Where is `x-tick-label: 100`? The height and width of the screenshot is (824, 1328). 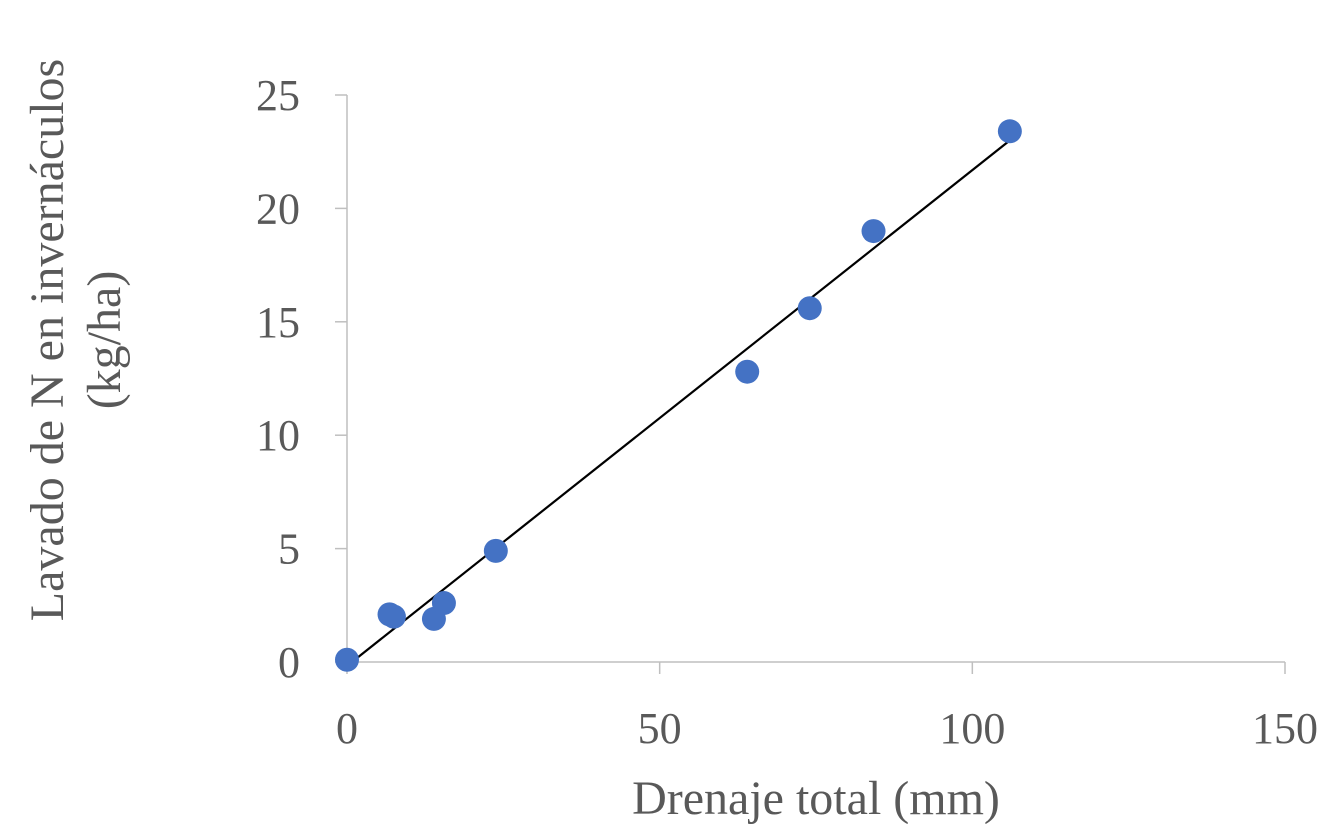 x-tick-label: 100 is located at coordinates (972, 728).